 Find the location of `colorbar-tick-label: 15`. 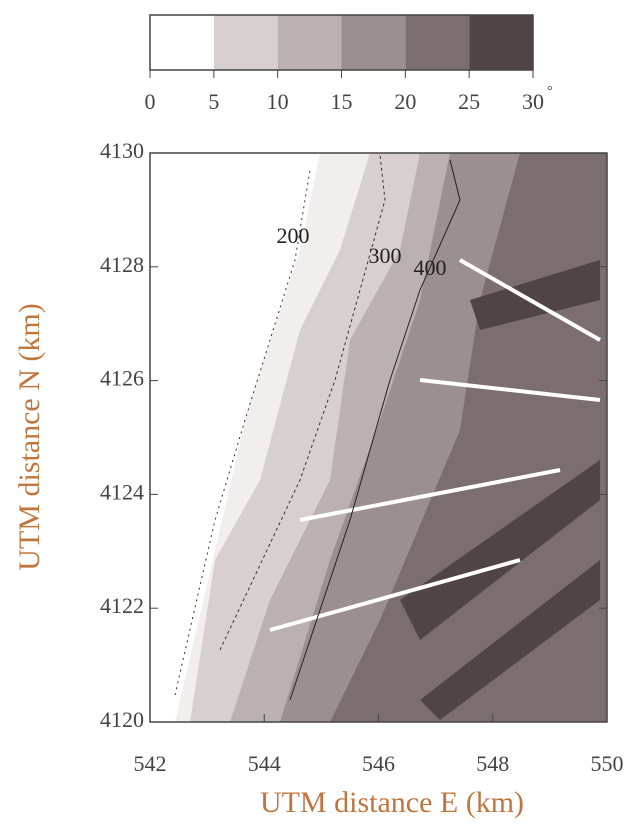

colorbar-tick-label: 15 is located at coordinates (342, 101).